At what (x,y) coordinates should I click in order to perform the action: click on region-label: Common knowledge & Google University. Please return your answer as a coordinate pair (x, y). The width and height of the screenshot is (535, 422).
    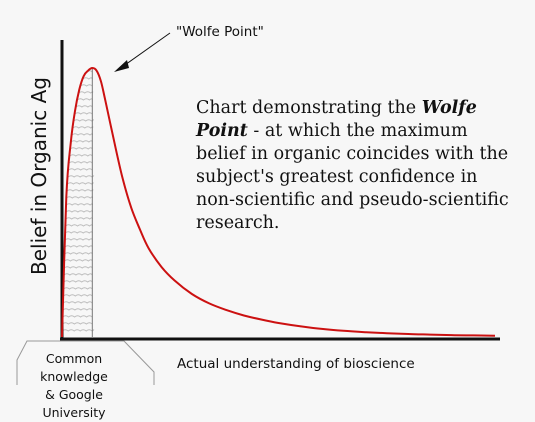
    Looking at the image, I should click on (74, 386).